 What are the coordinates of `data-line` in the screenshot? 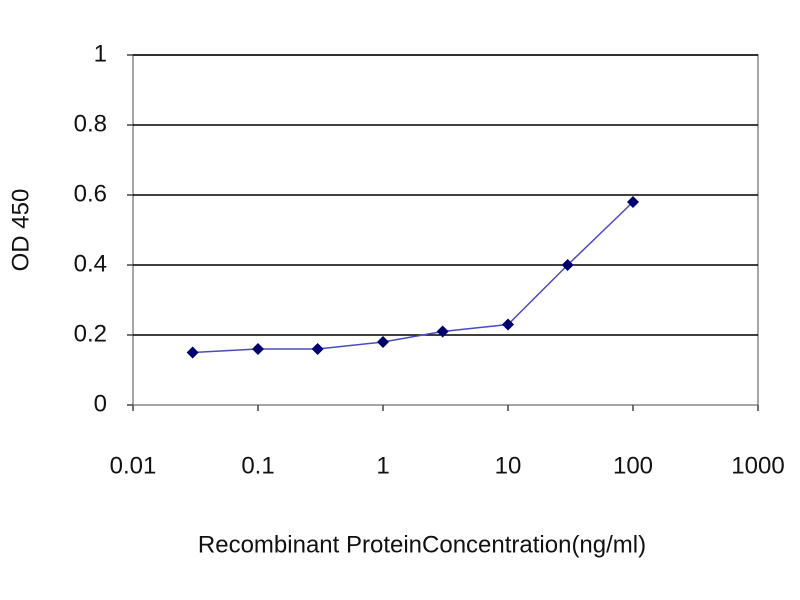 It's located at (413, 277).